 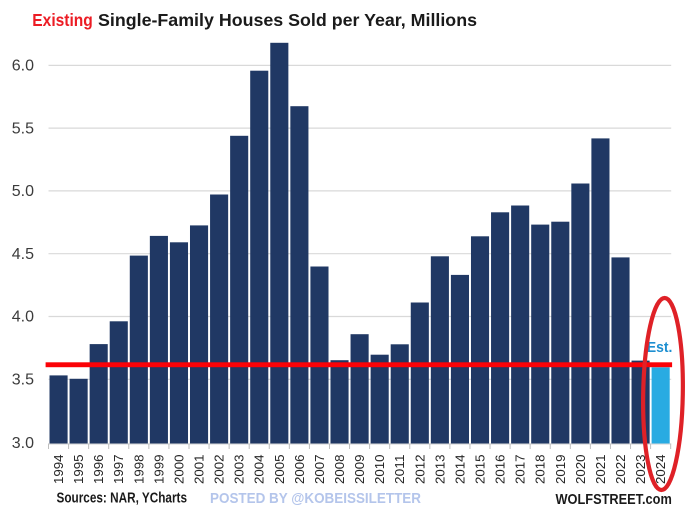 What do you see at coordinates (299, 470) in the screenshot?
I see `svg-text: 2006` at bounding box center [299, 470].